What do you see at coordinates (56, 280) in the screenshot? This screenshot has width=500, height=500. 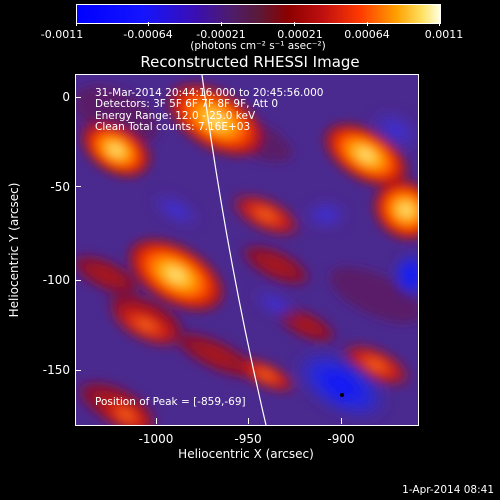 I see `y-tick-label: -100` at bounding box center [56, 280].